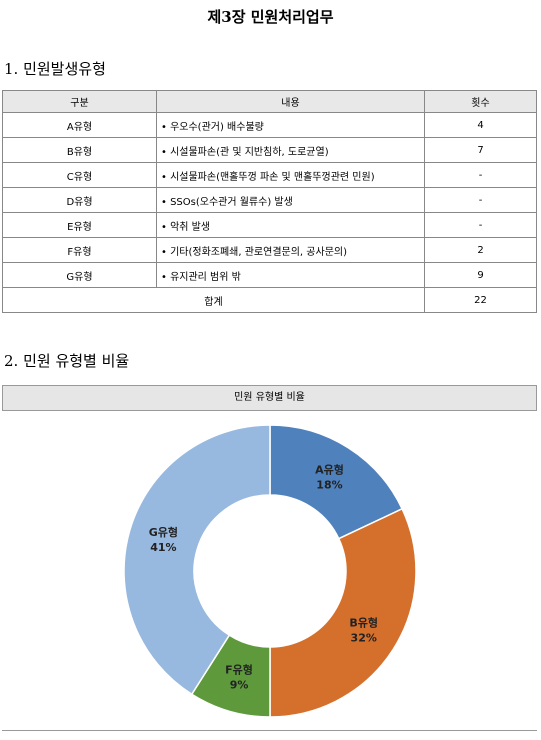 The height and width of the screenshot is (740, 541). Describe the element at coordinates (79, 200) in the screenshot. I see `type-cell: D유형` at that location.